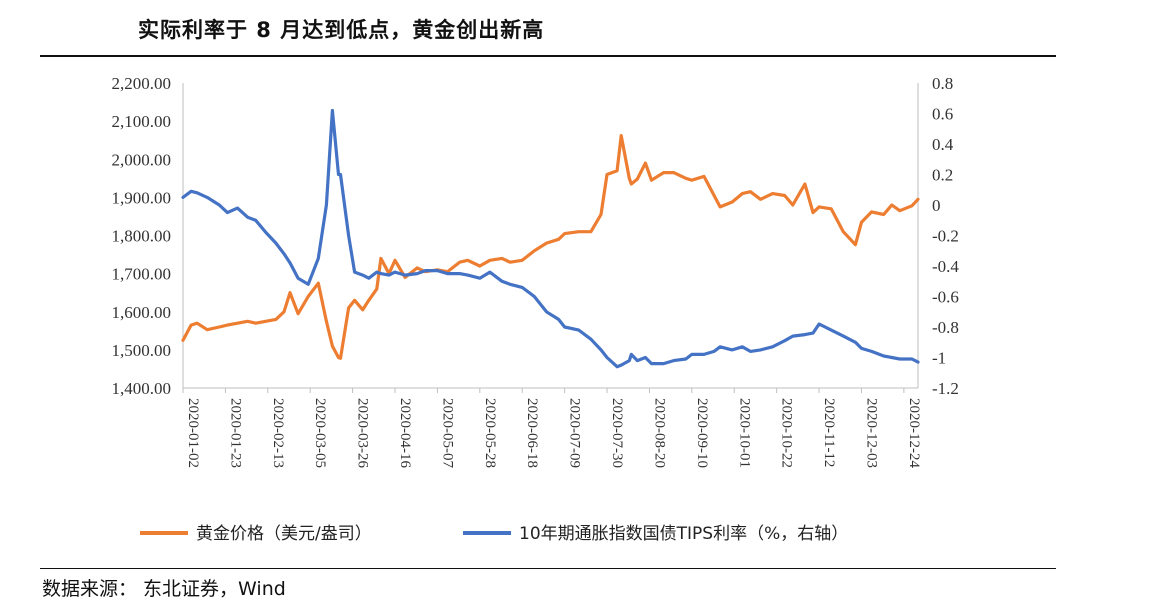  Describe the element at coordinates (341, 30) in the screenshot. I see `chart-title: 实际利率于 8 月达到低点，黄金创出新高` at that location.